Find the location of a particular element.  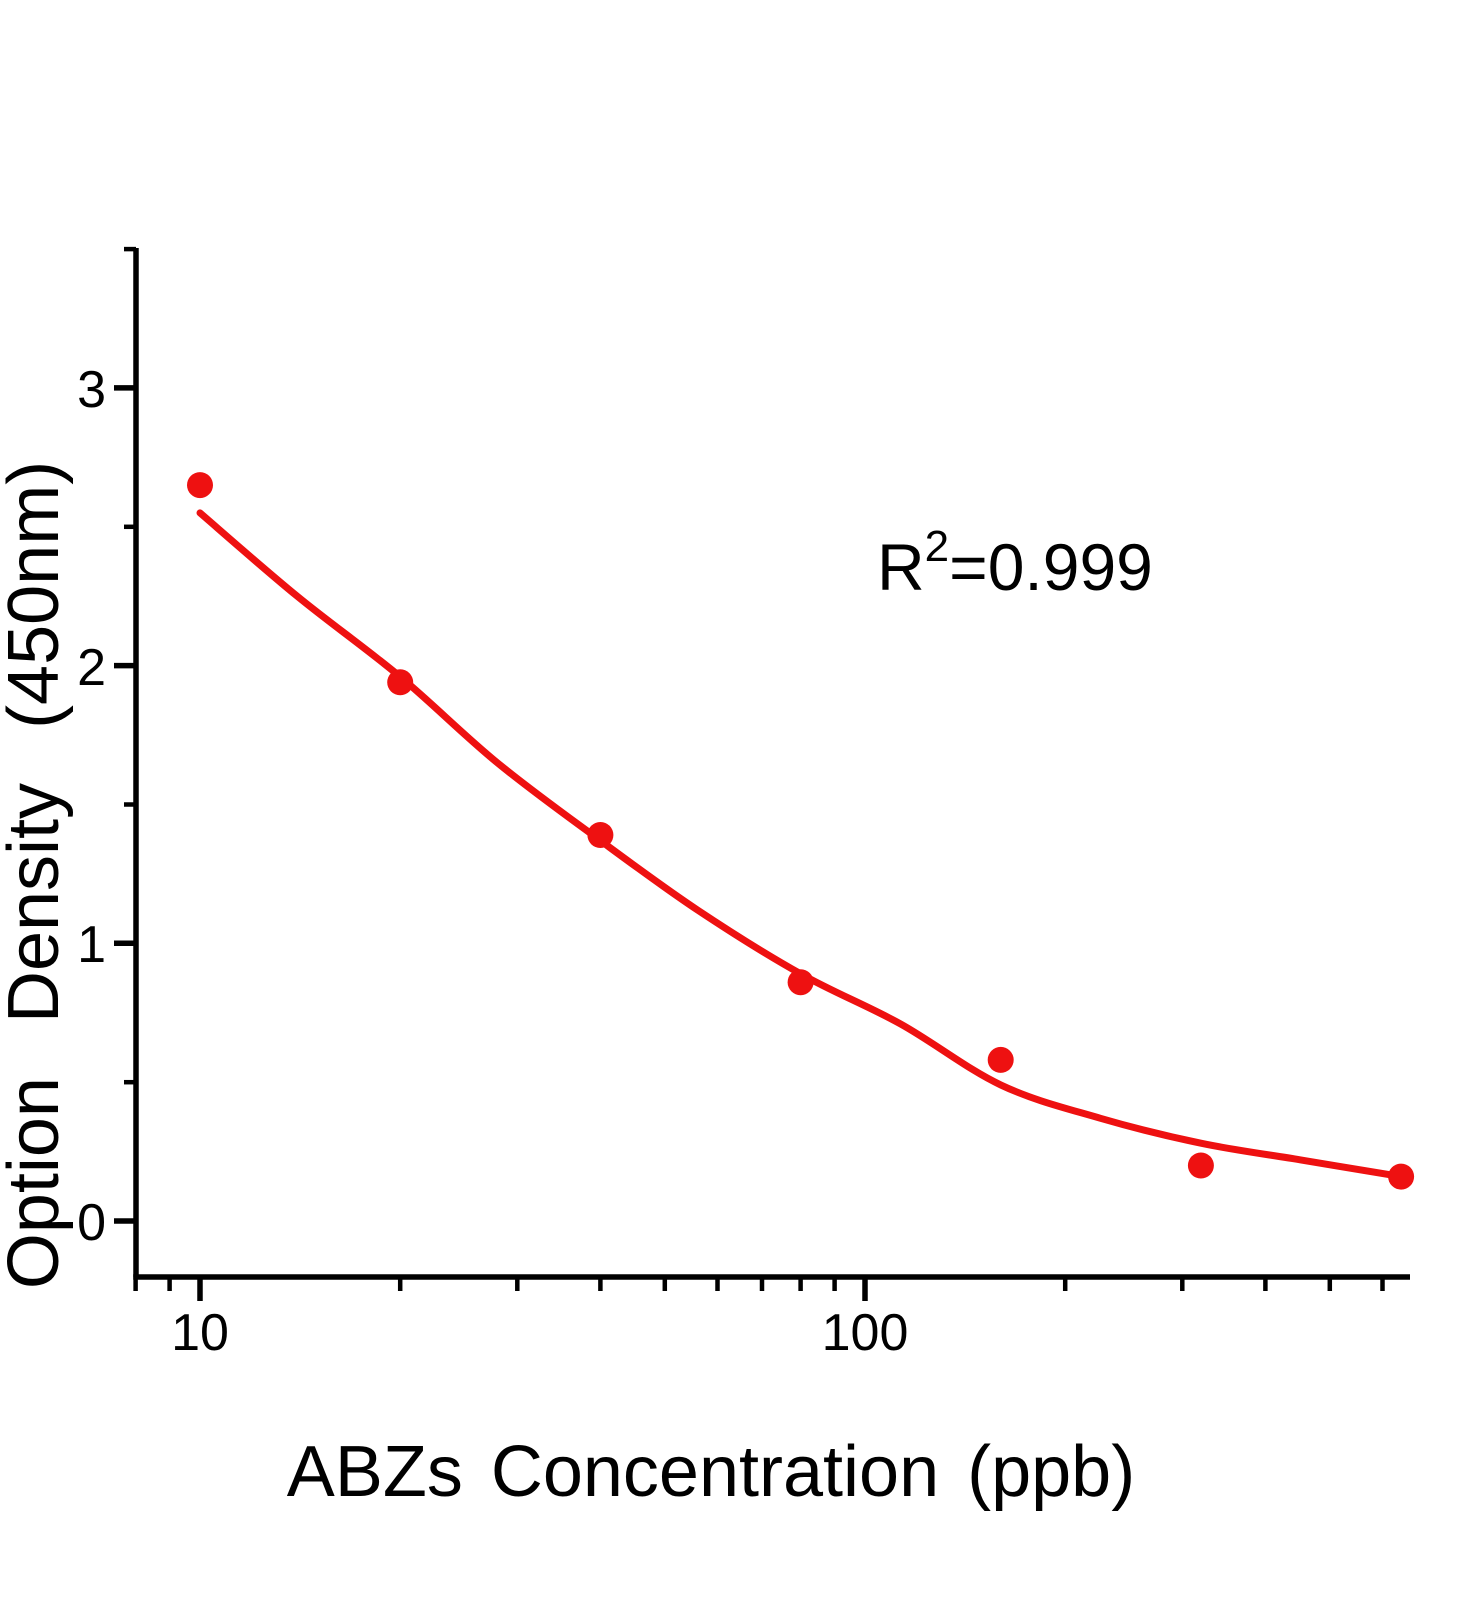

r-squared-value: =0.999 is located at coordinates (1051, 567).